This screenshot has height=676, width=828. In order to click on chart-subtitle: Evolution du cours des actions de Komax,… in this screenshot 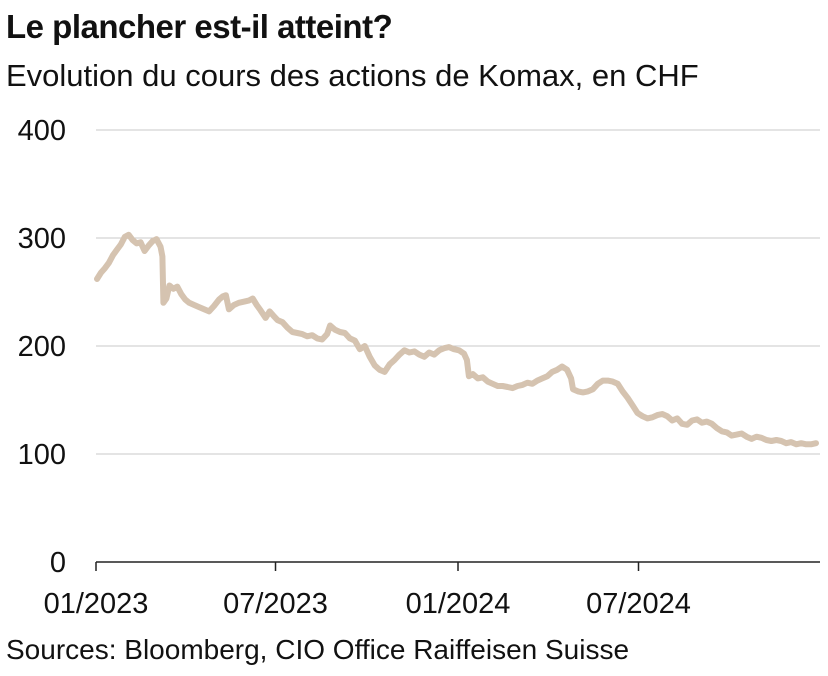, I will do `click(352, 75)`.